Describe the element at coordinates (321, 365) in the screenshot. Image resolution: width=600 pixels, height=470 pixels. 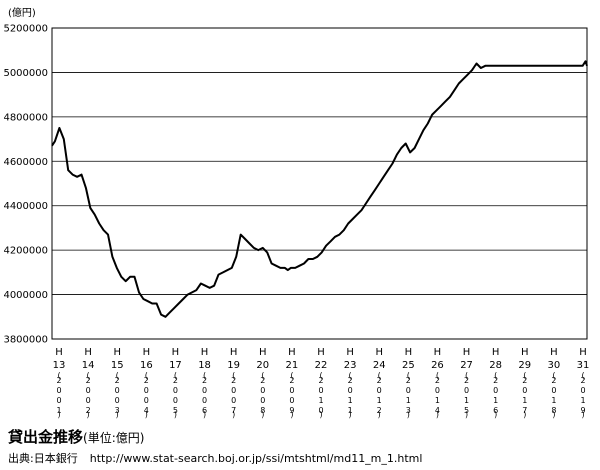
I see `x-tick-number: 22` at that location.